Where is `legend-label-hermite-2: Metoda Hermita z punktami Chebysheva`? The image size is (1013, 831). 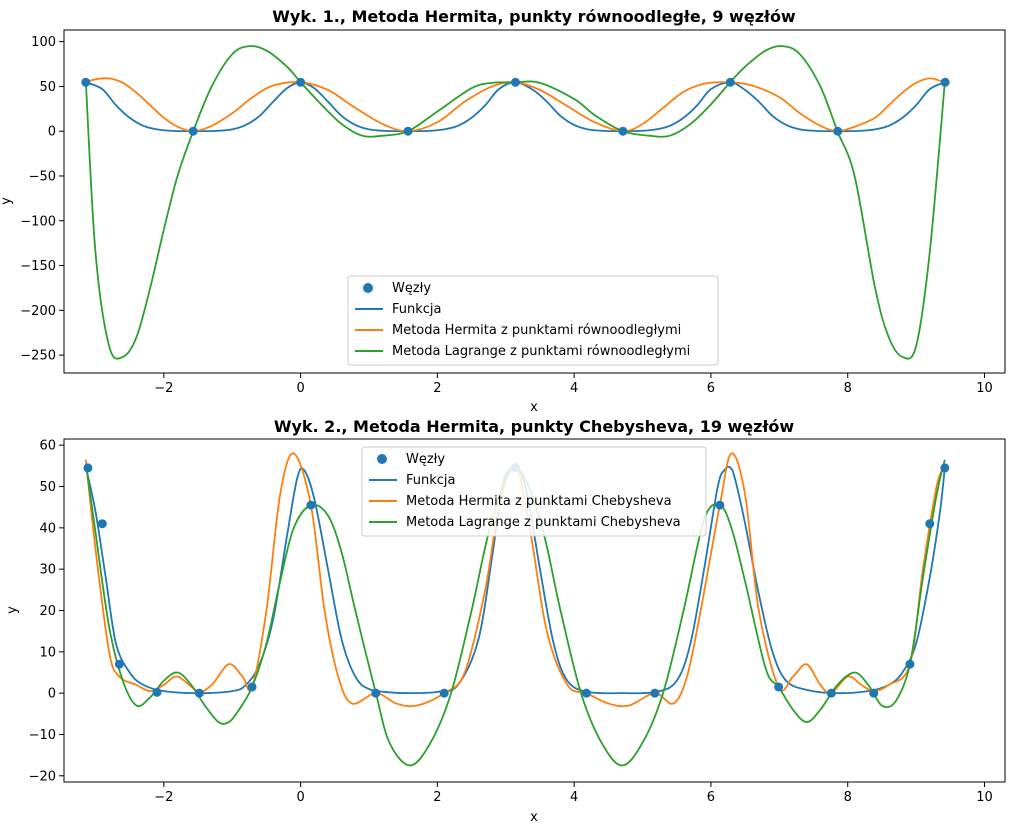 legend-label-hermite-2: Metoda Hermita z punktami Chebysheva is located at coordinates (539, 501).